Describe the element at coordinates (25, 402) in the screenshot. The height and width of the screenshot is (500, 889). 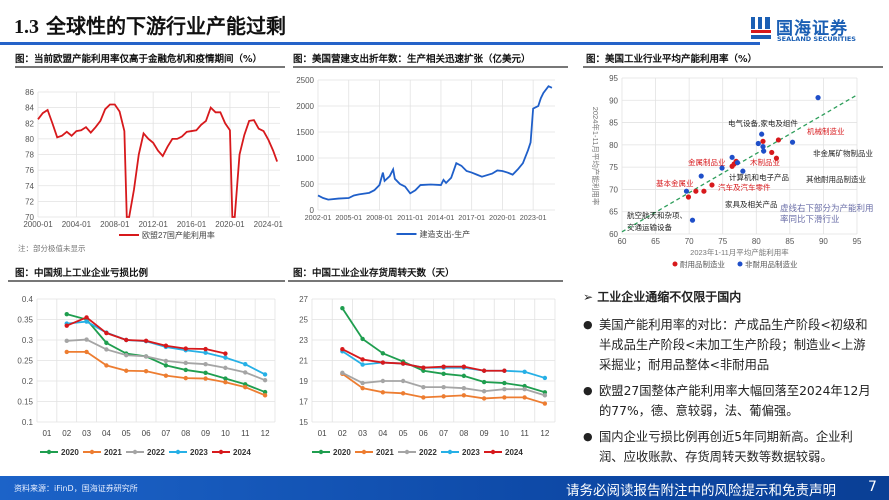
I see `y-tick-label: 0.15` at that location.